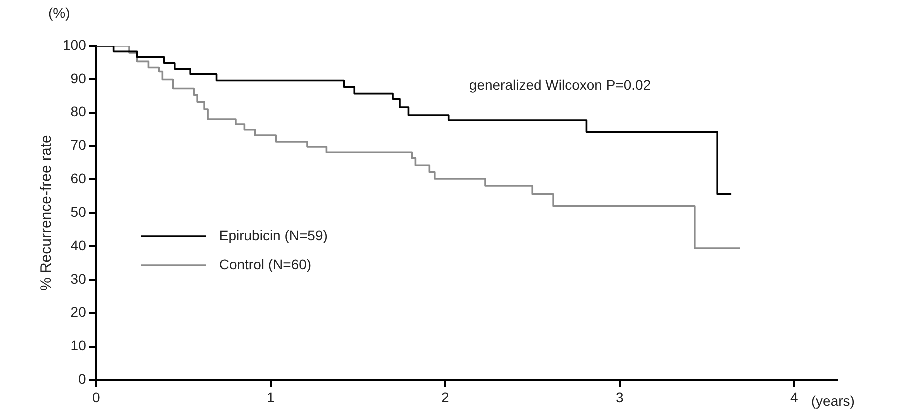  I want to click on annotation: generalized Wilcoxon P=0.02, so click(560, 84).